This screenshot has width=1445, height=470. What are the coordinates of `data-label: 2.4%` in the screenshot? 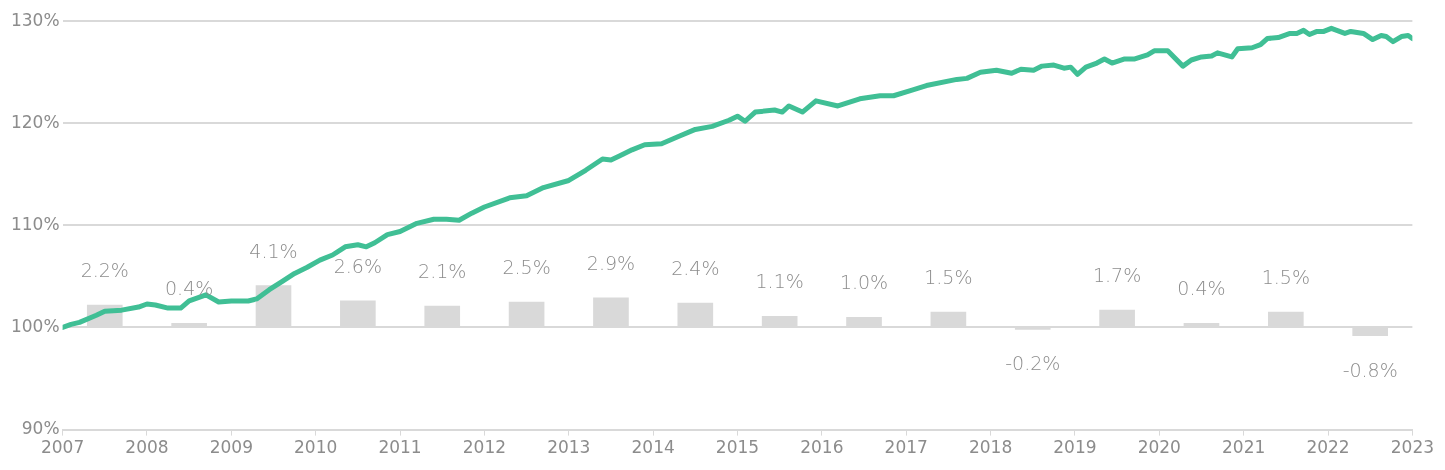 It's located at (695, 267).